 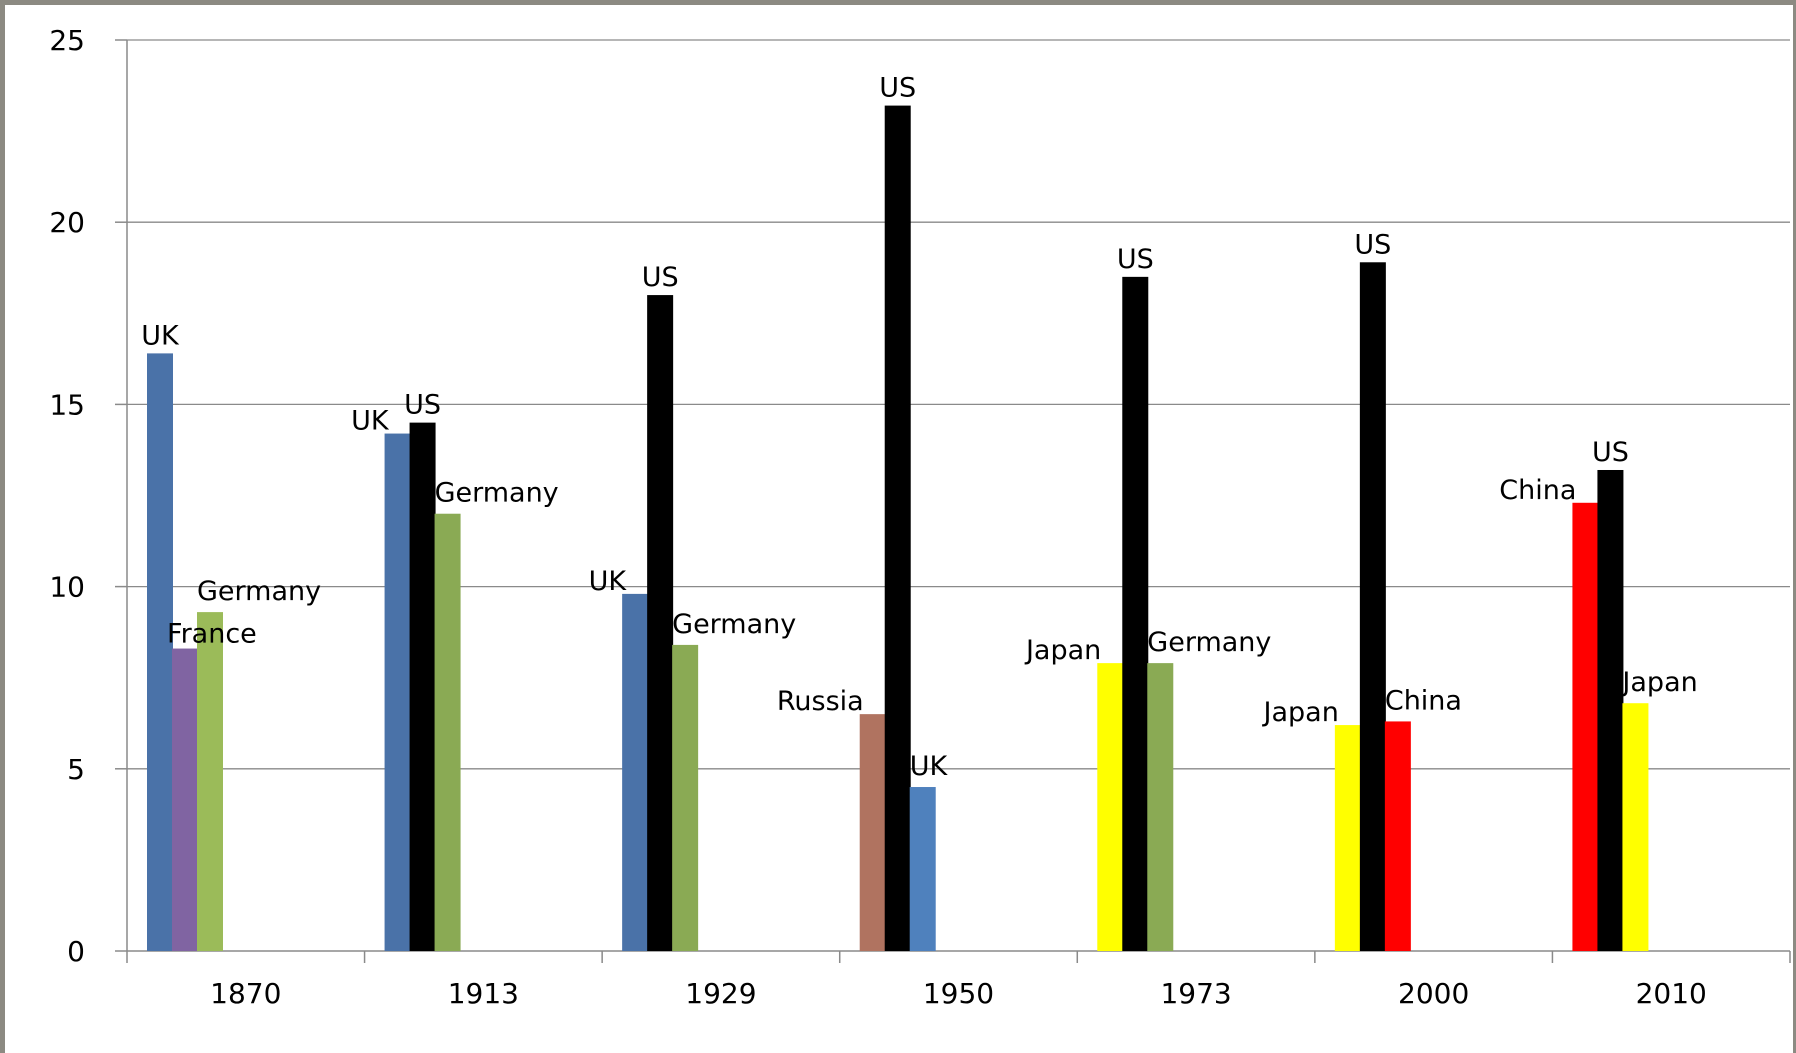 What do you see at coordinates (1610, 452) in the screenshot?
I see `data-label-2010-us: US` at bounding box center [1610, 452].